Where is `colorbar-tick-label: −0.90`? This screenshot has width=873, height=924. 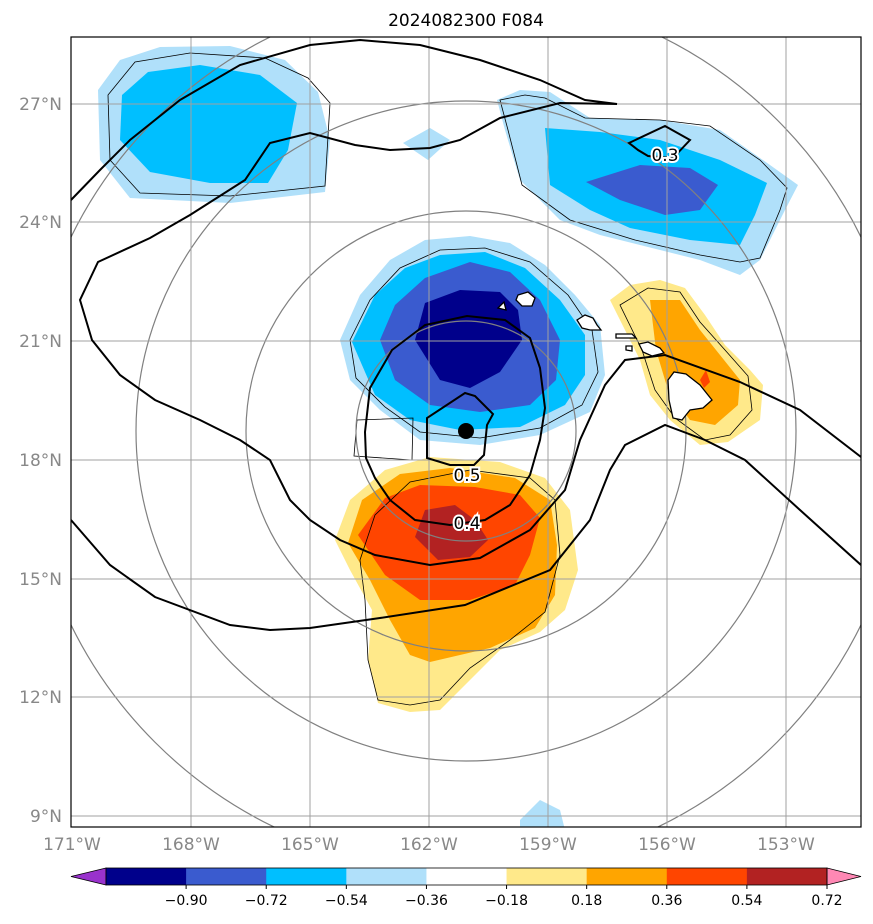 colorbar-tick-label: −0.90 is located at coordinates (186, 901).